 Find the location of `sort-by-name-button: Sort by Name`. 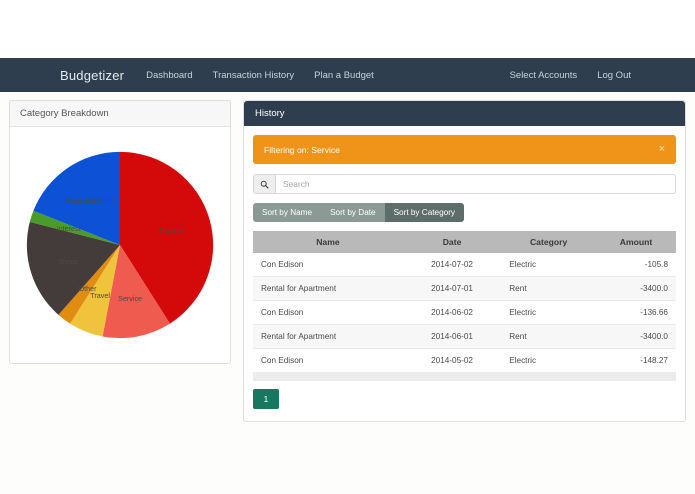

sort-by-name-button: Sort by Name is located at coordinates (287, 212).